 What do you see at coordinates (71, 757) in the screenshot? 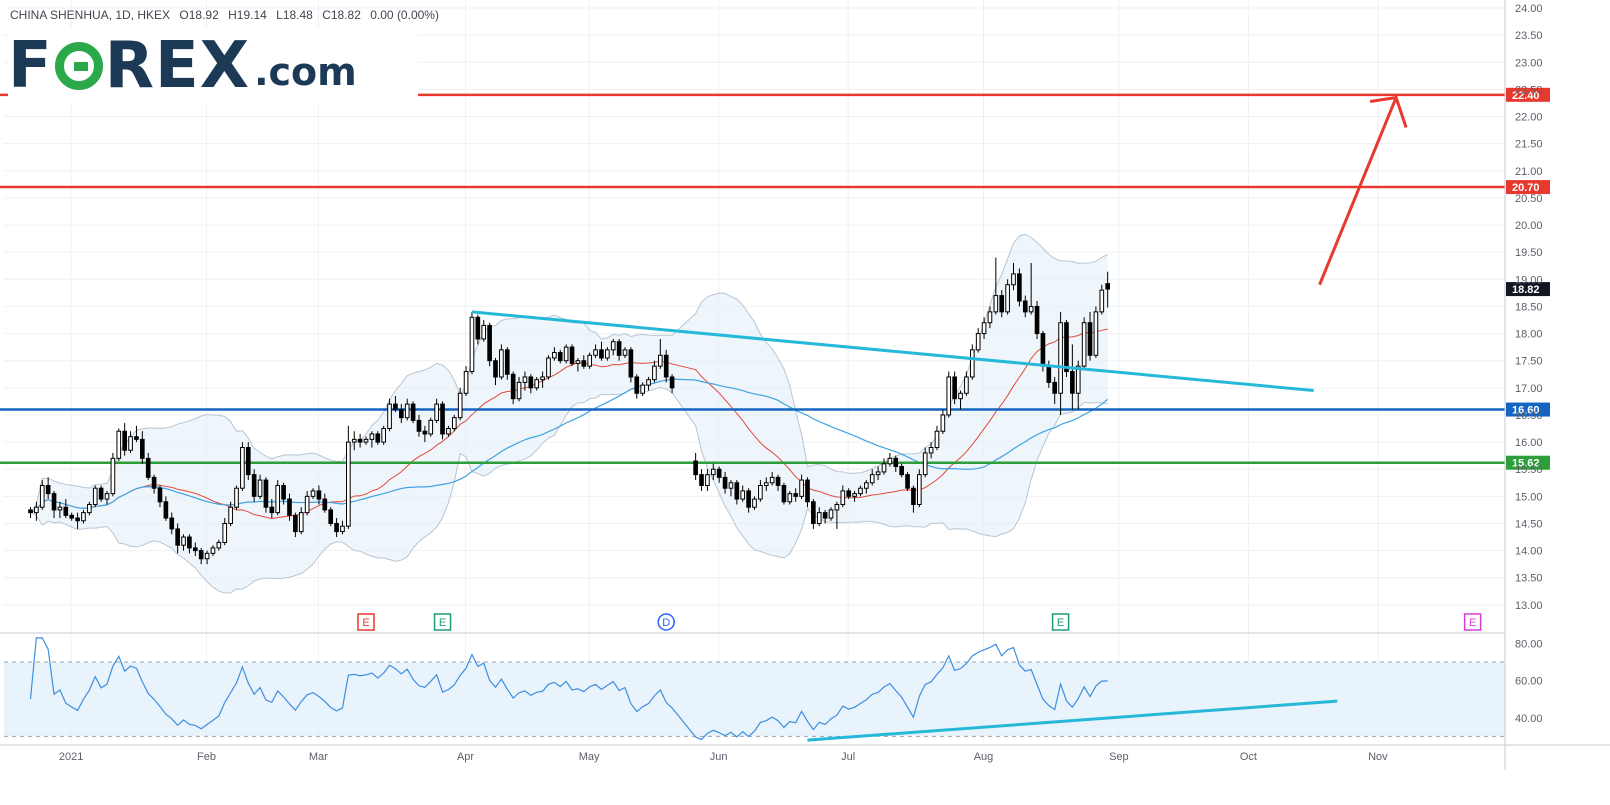
I see `time-tick-label: 2021` at bounding box center [71, 757].